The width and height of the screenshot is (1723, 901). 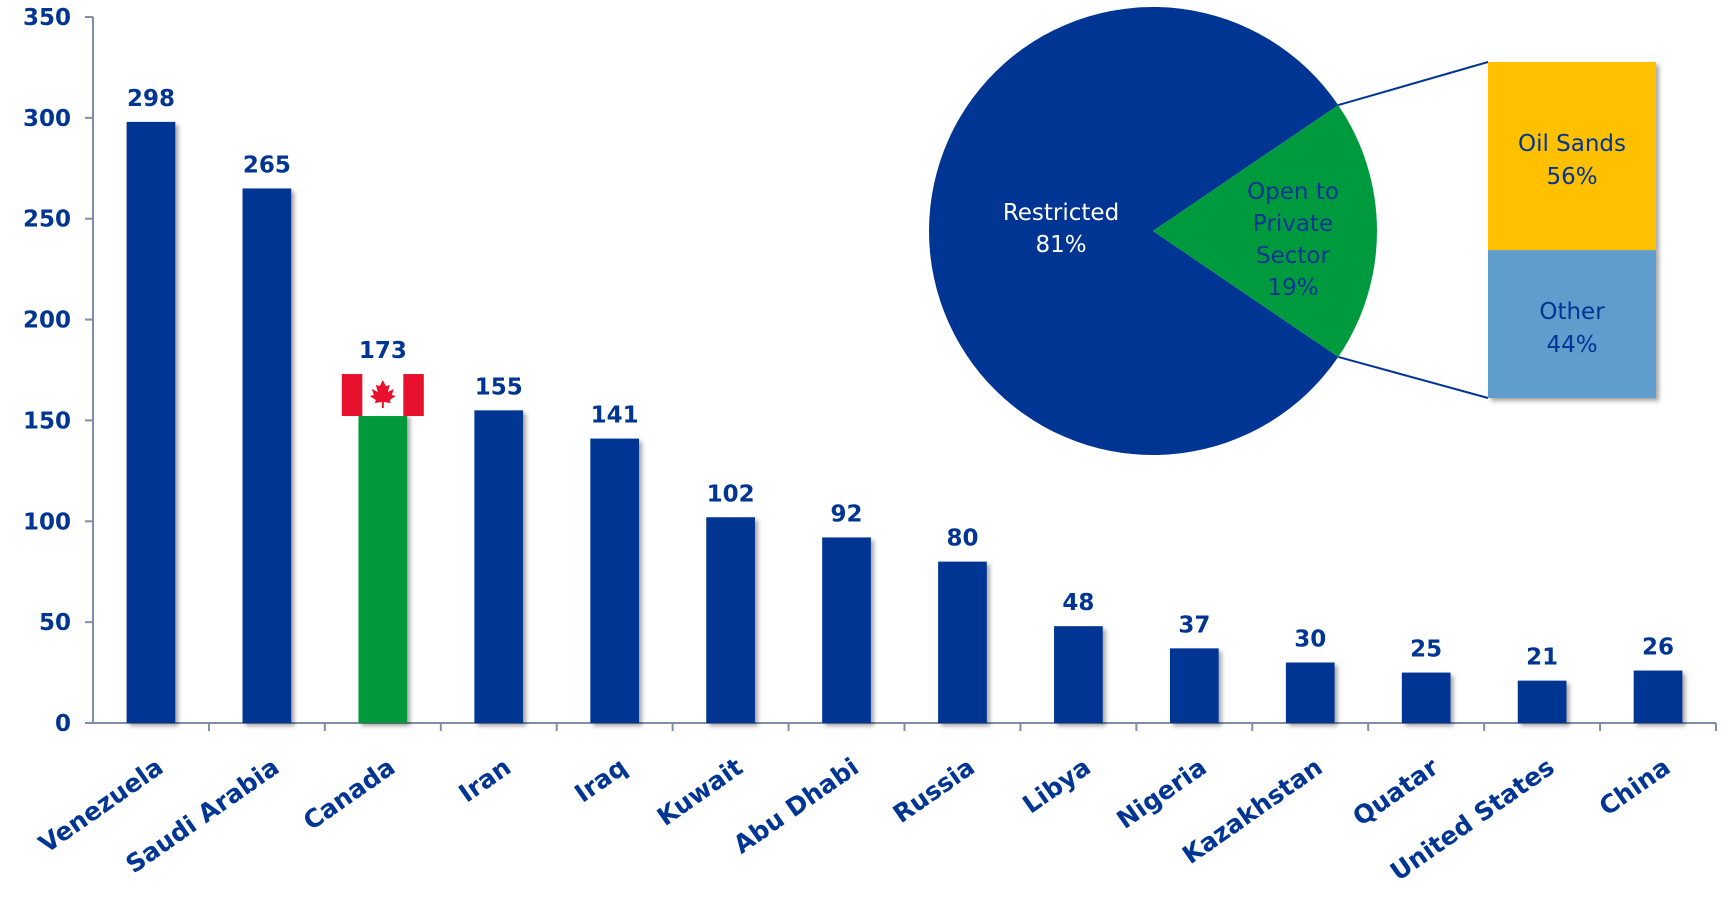 I want to click on value-label-iraq: 141, so click(x=615, y=416).